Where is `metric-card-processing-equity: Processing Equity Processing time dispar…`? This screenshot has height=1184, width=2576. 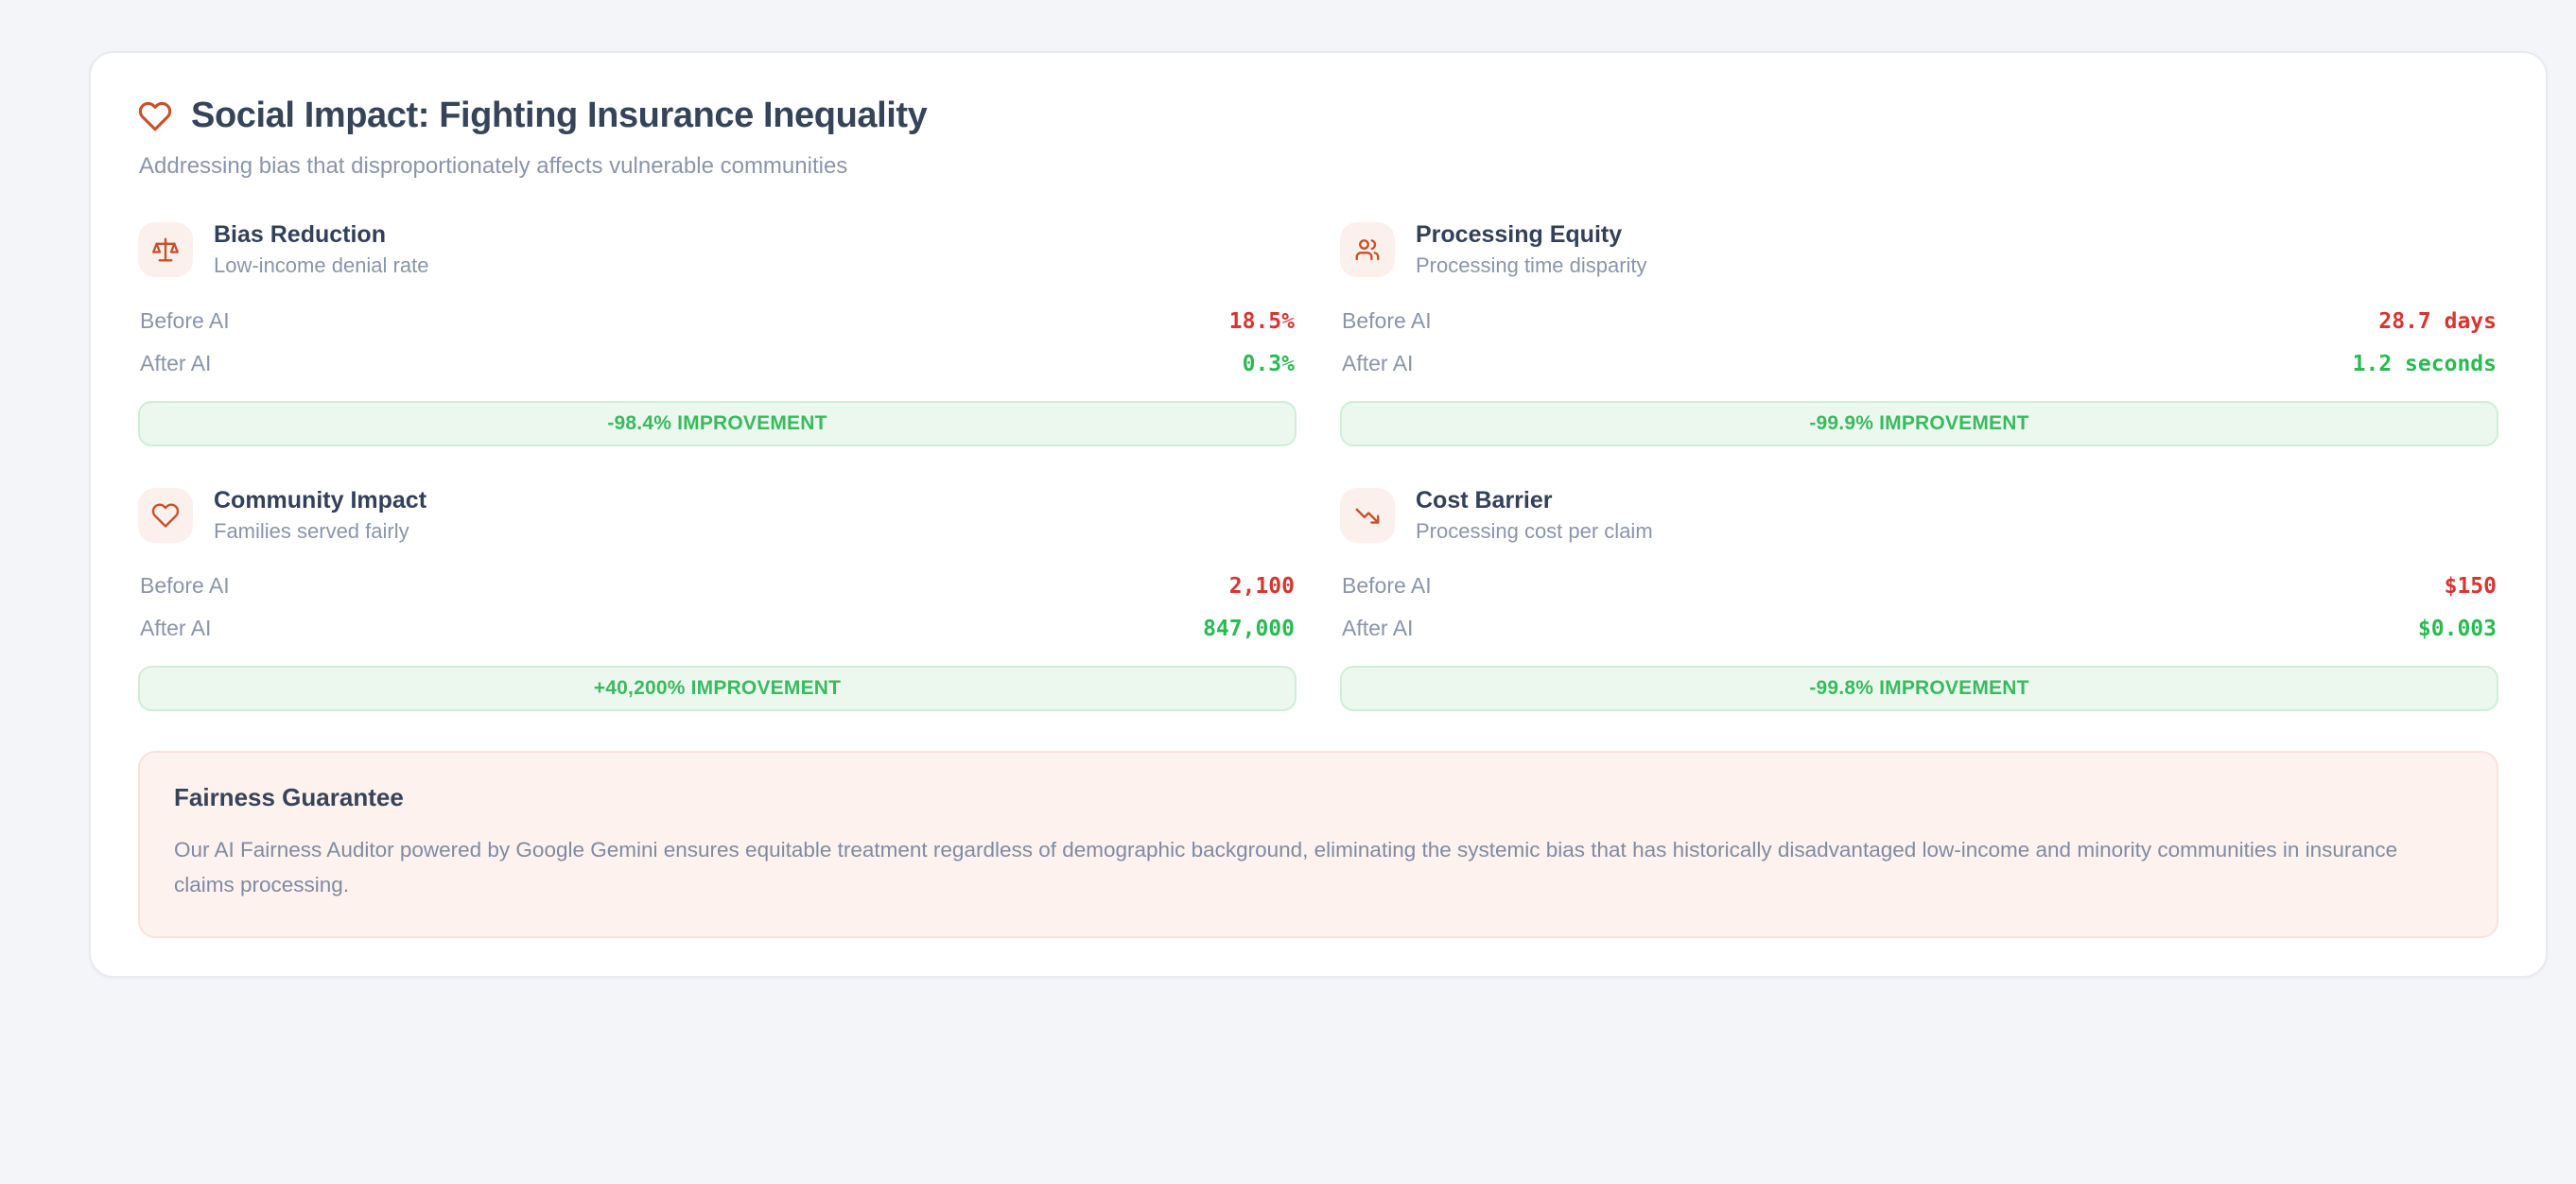 metric-card-processing-equity: Processing Equity Processing time dispar… is located at coordinates (1919, 332).